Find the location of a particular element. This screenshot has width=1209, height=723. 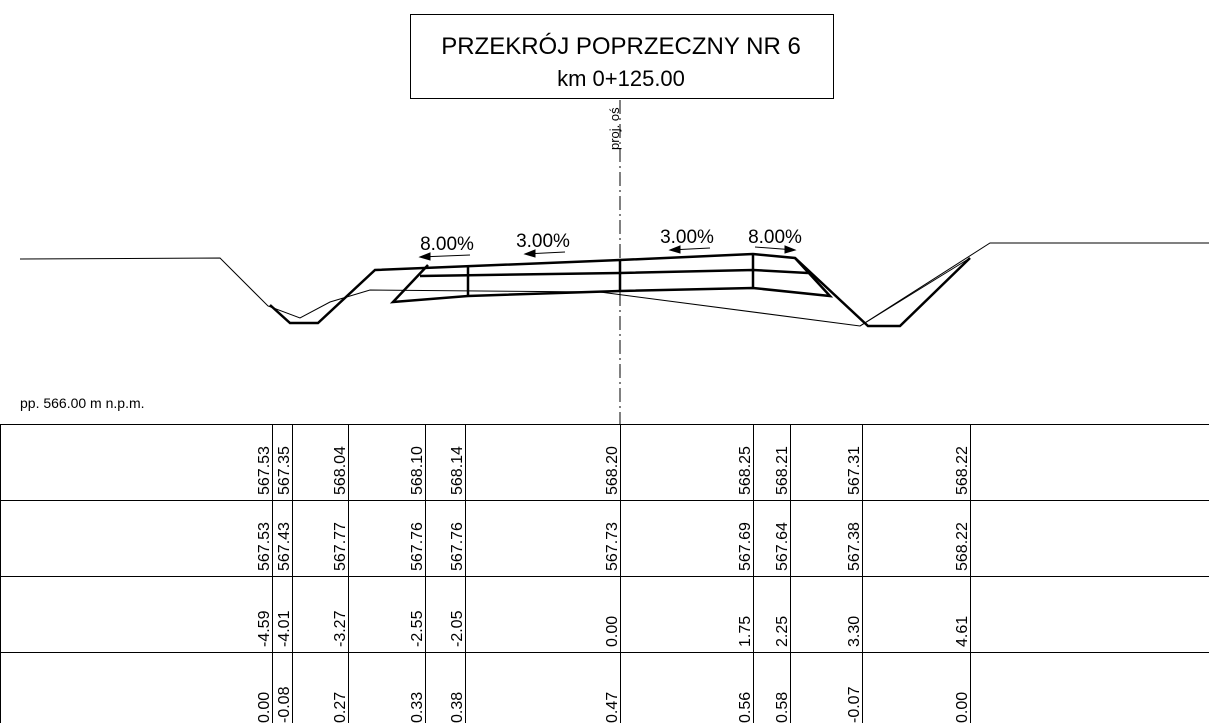

slope-arrows is located at coordinates (607, 253).